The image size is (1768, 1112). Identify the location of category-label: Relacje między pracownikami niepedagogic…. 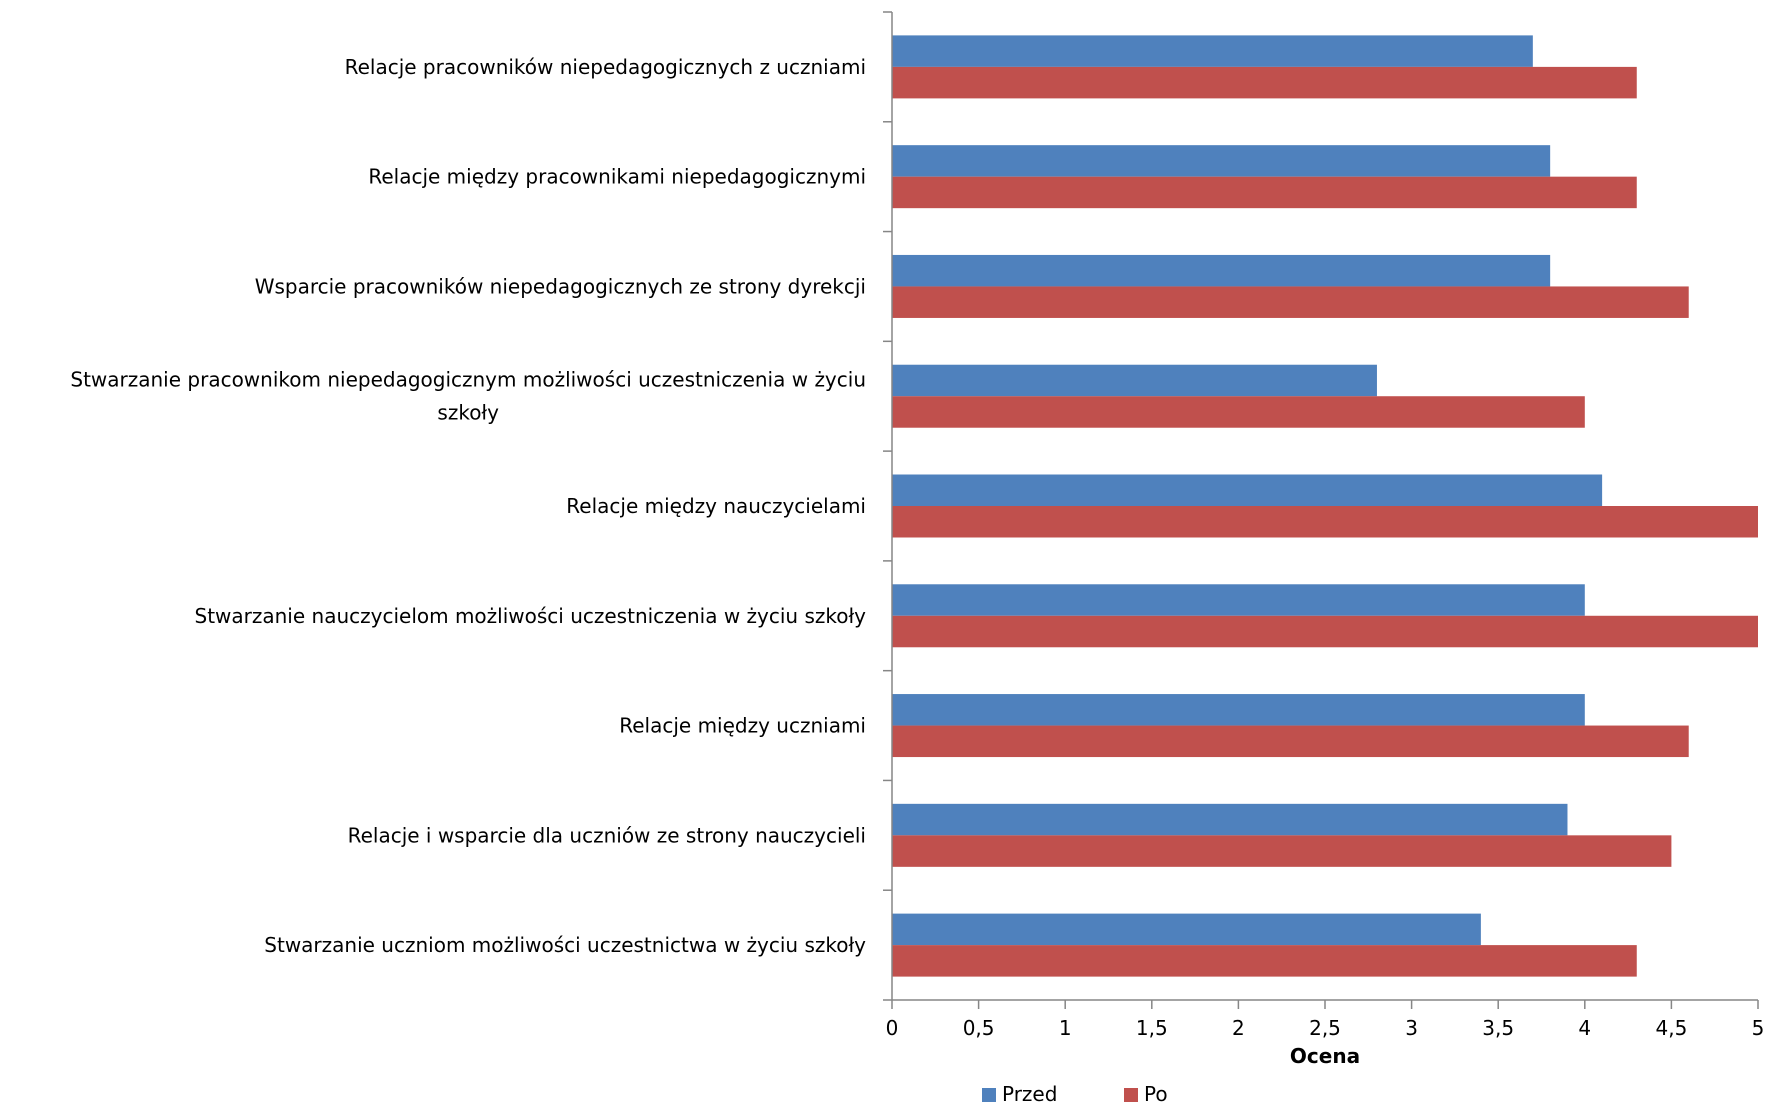
(617, 177).